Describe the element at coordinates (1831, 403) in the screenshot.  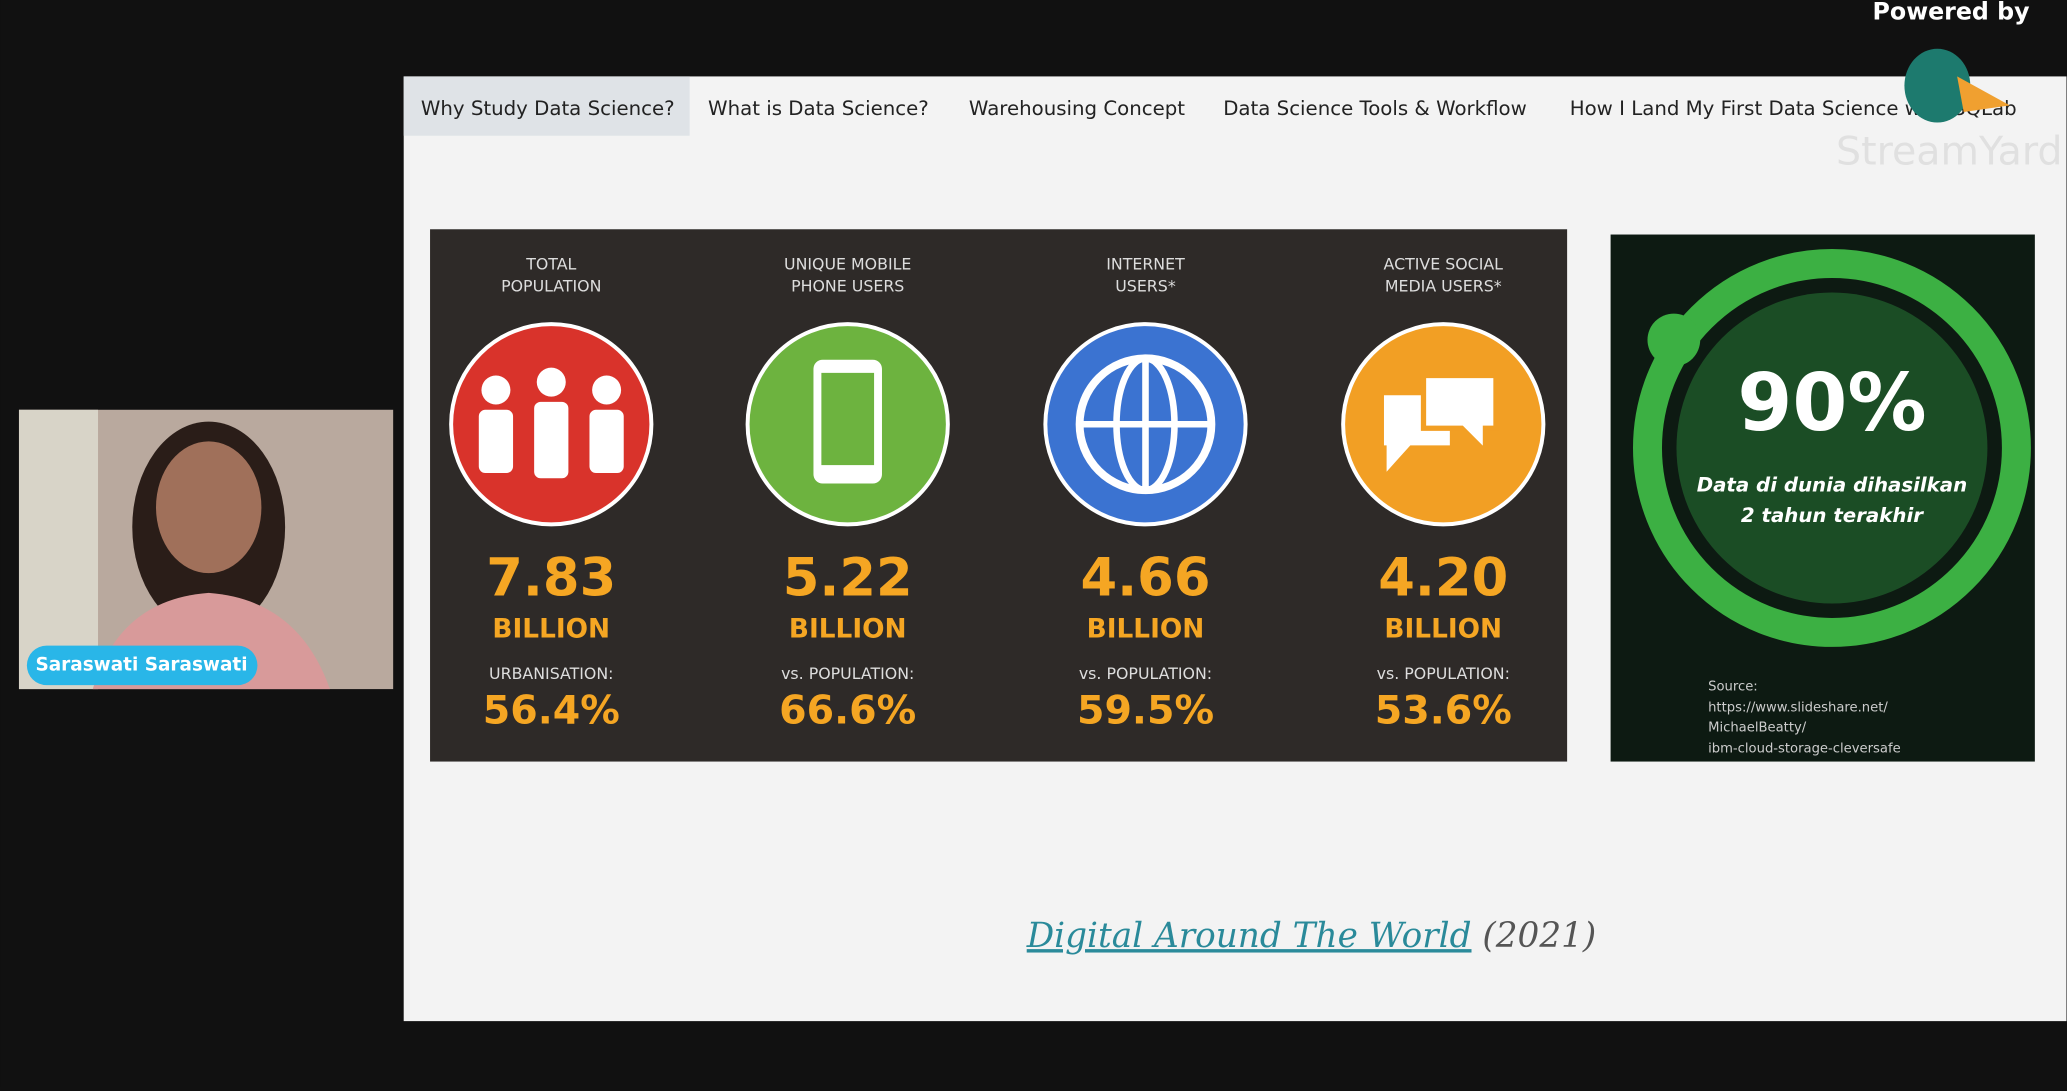
I see `headline: 90%` at that location.